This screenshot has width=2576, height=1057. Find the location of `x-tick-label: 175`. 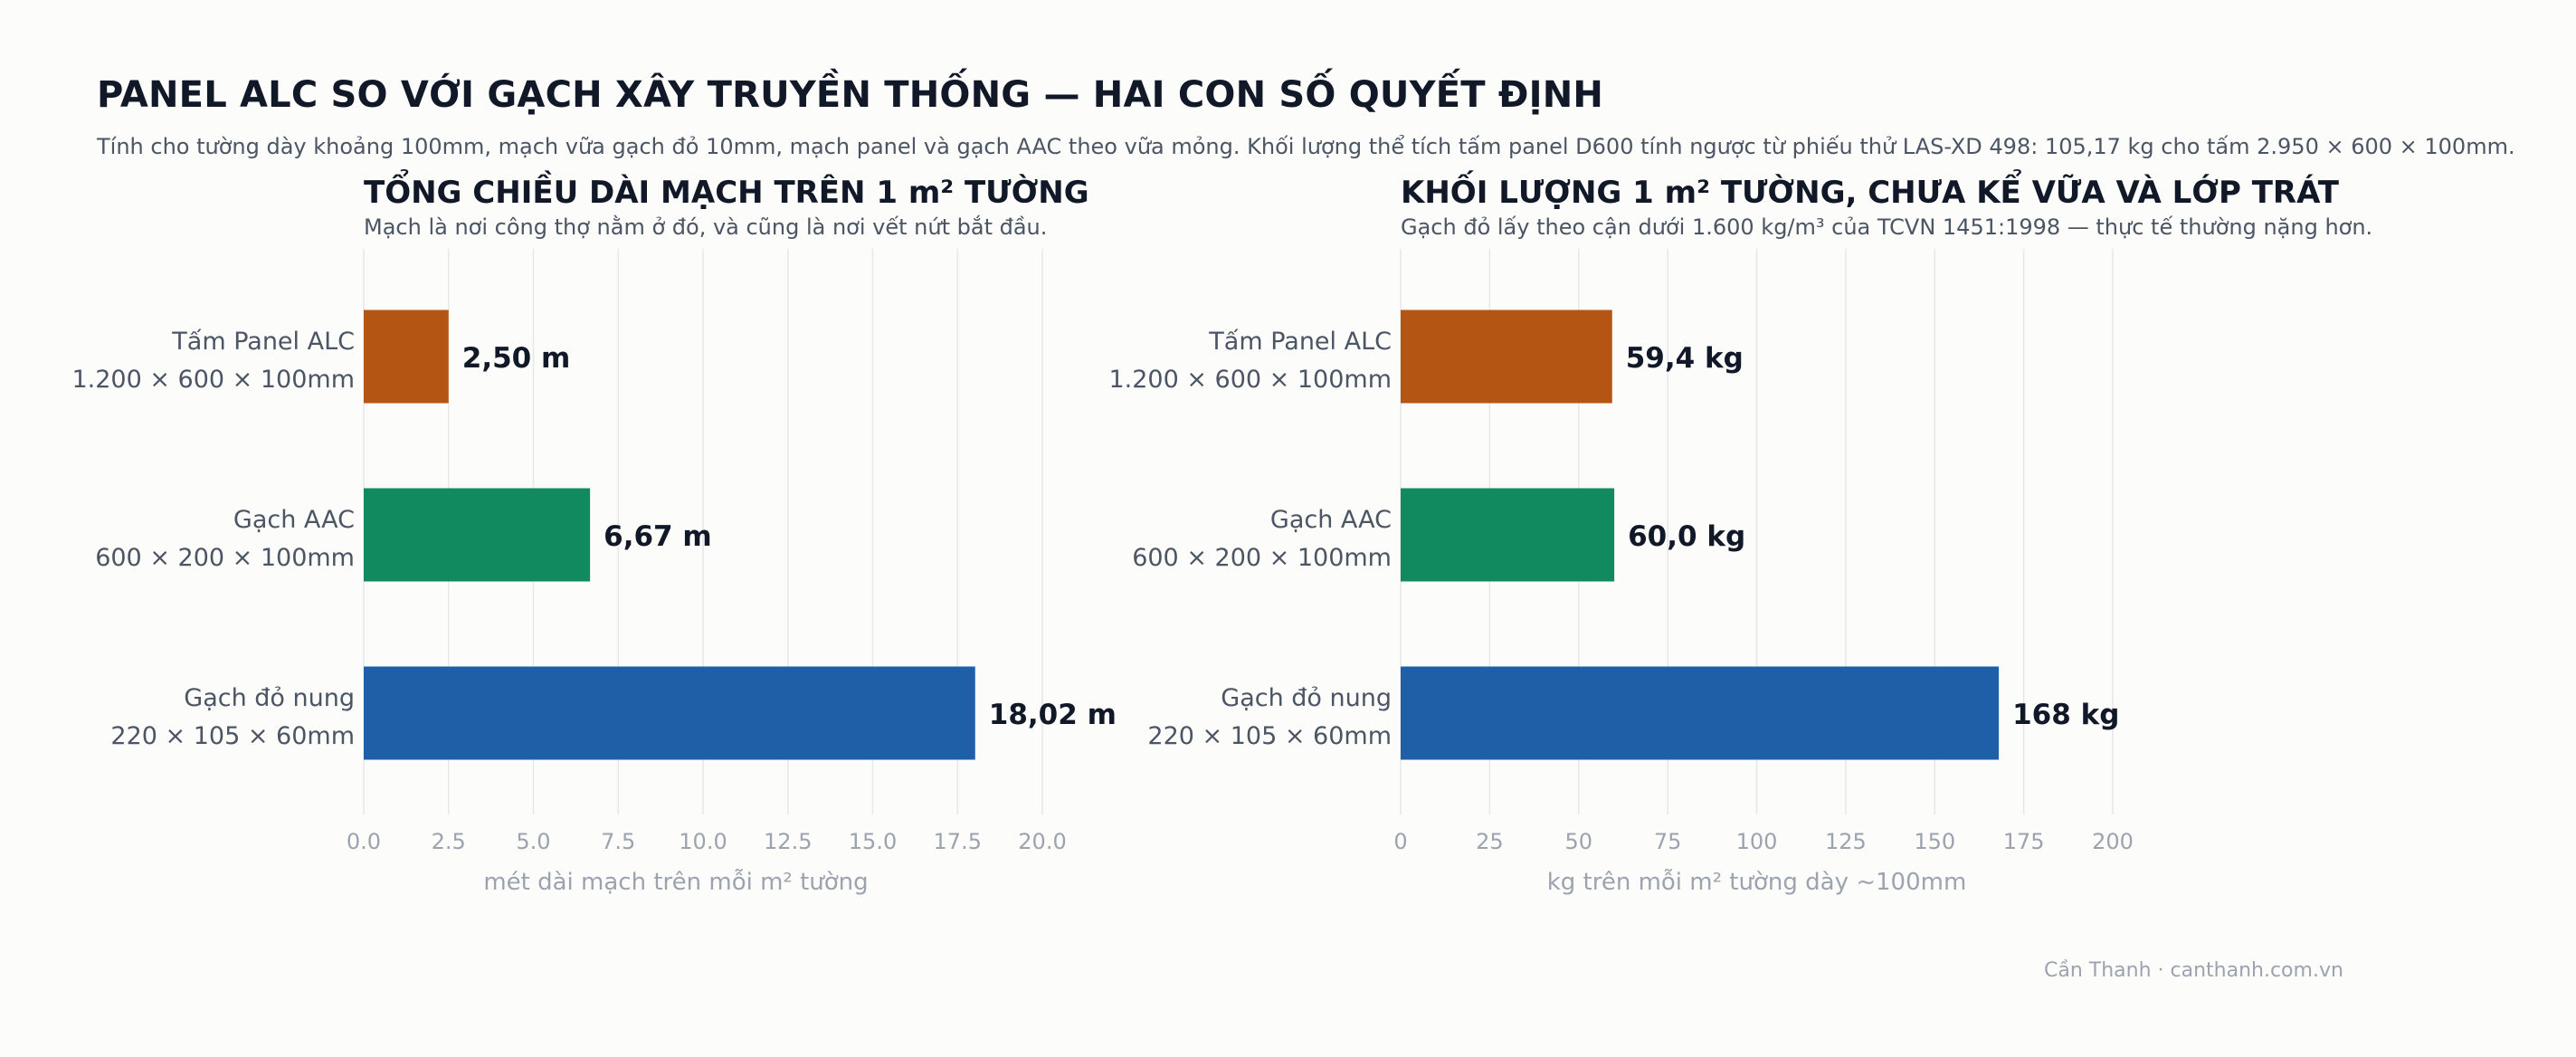

x-tick-label: 175 is located at coordinates (2024, 841).